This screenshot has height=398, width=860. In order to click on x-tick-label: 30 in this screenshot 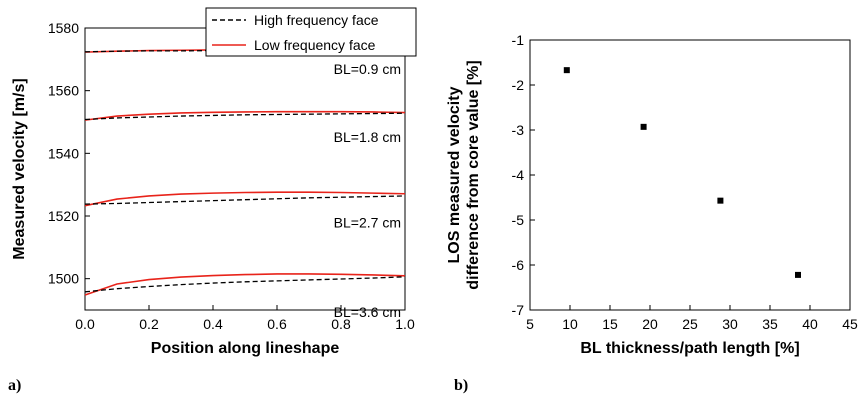, I will do `click(730, 324)`.